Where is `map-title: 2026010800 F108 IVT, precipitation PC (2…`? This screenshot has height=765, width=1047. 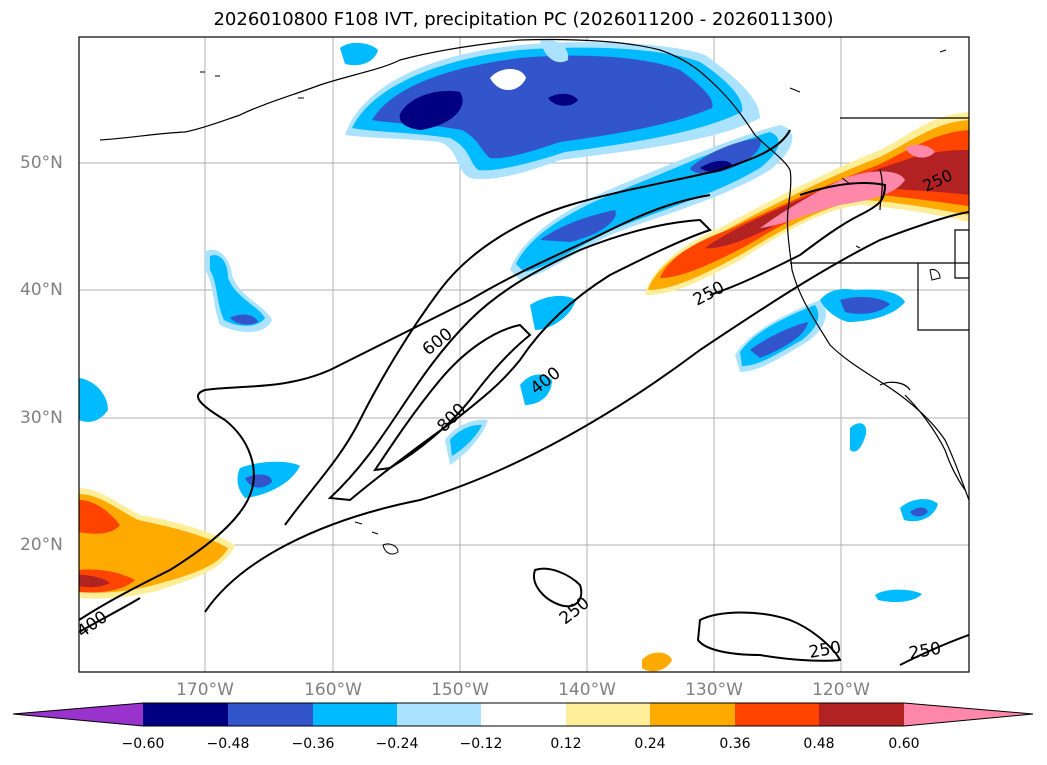
map-title: 2026010800 F108 IVT, precipitation PC (2… is located at coordinates (523, 19).